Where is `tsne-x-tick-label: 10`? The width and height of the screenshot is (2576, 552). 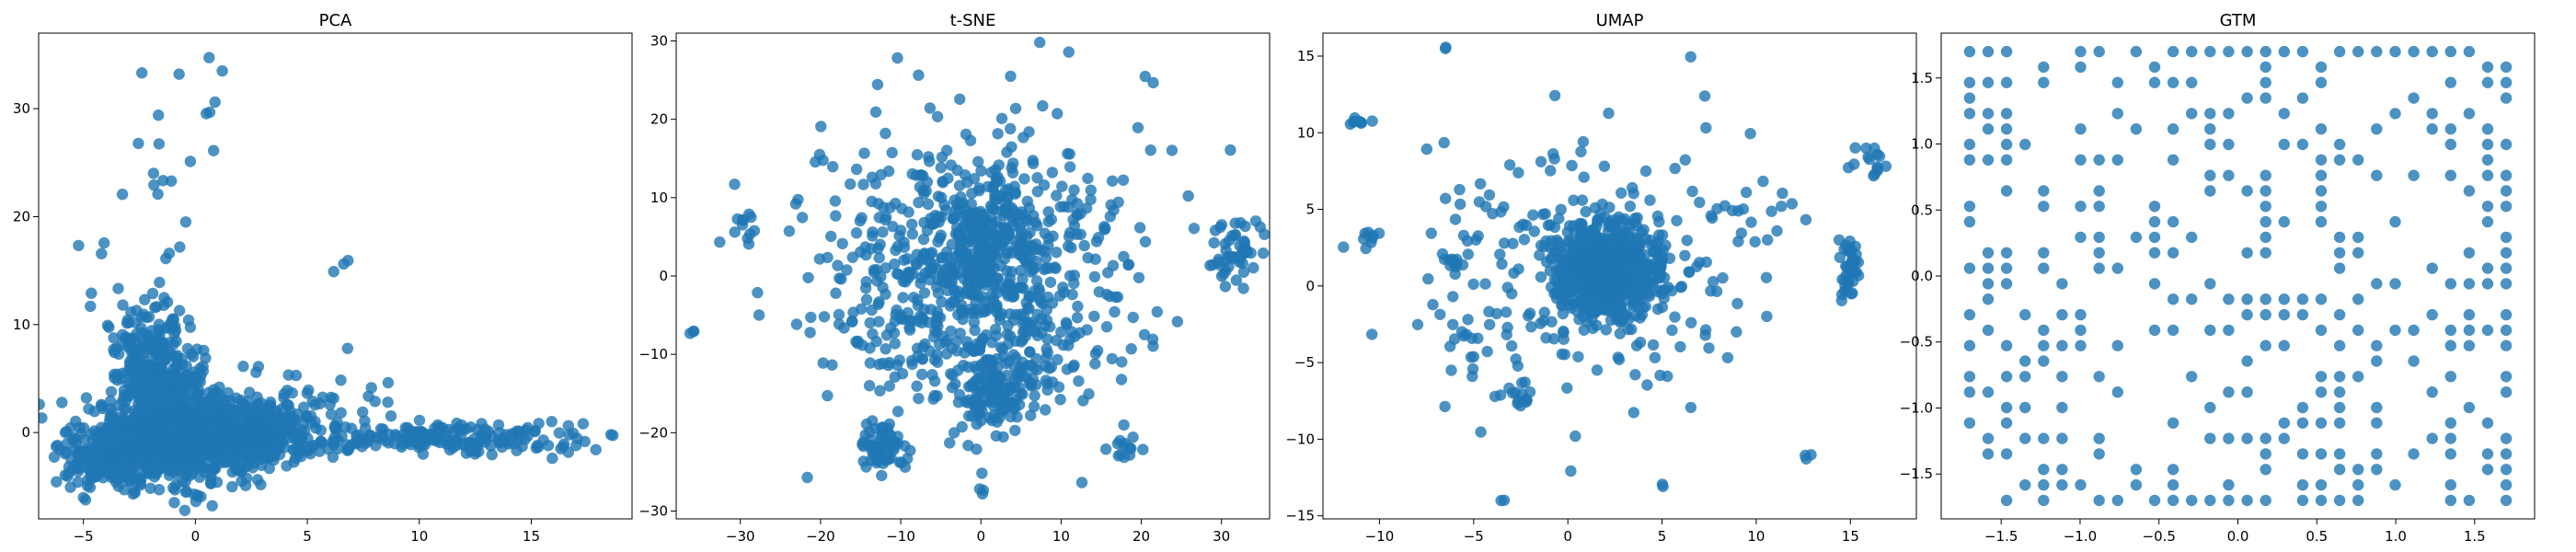
tsne-x-tick-label: 10 is located at coordinates (1061, 536).